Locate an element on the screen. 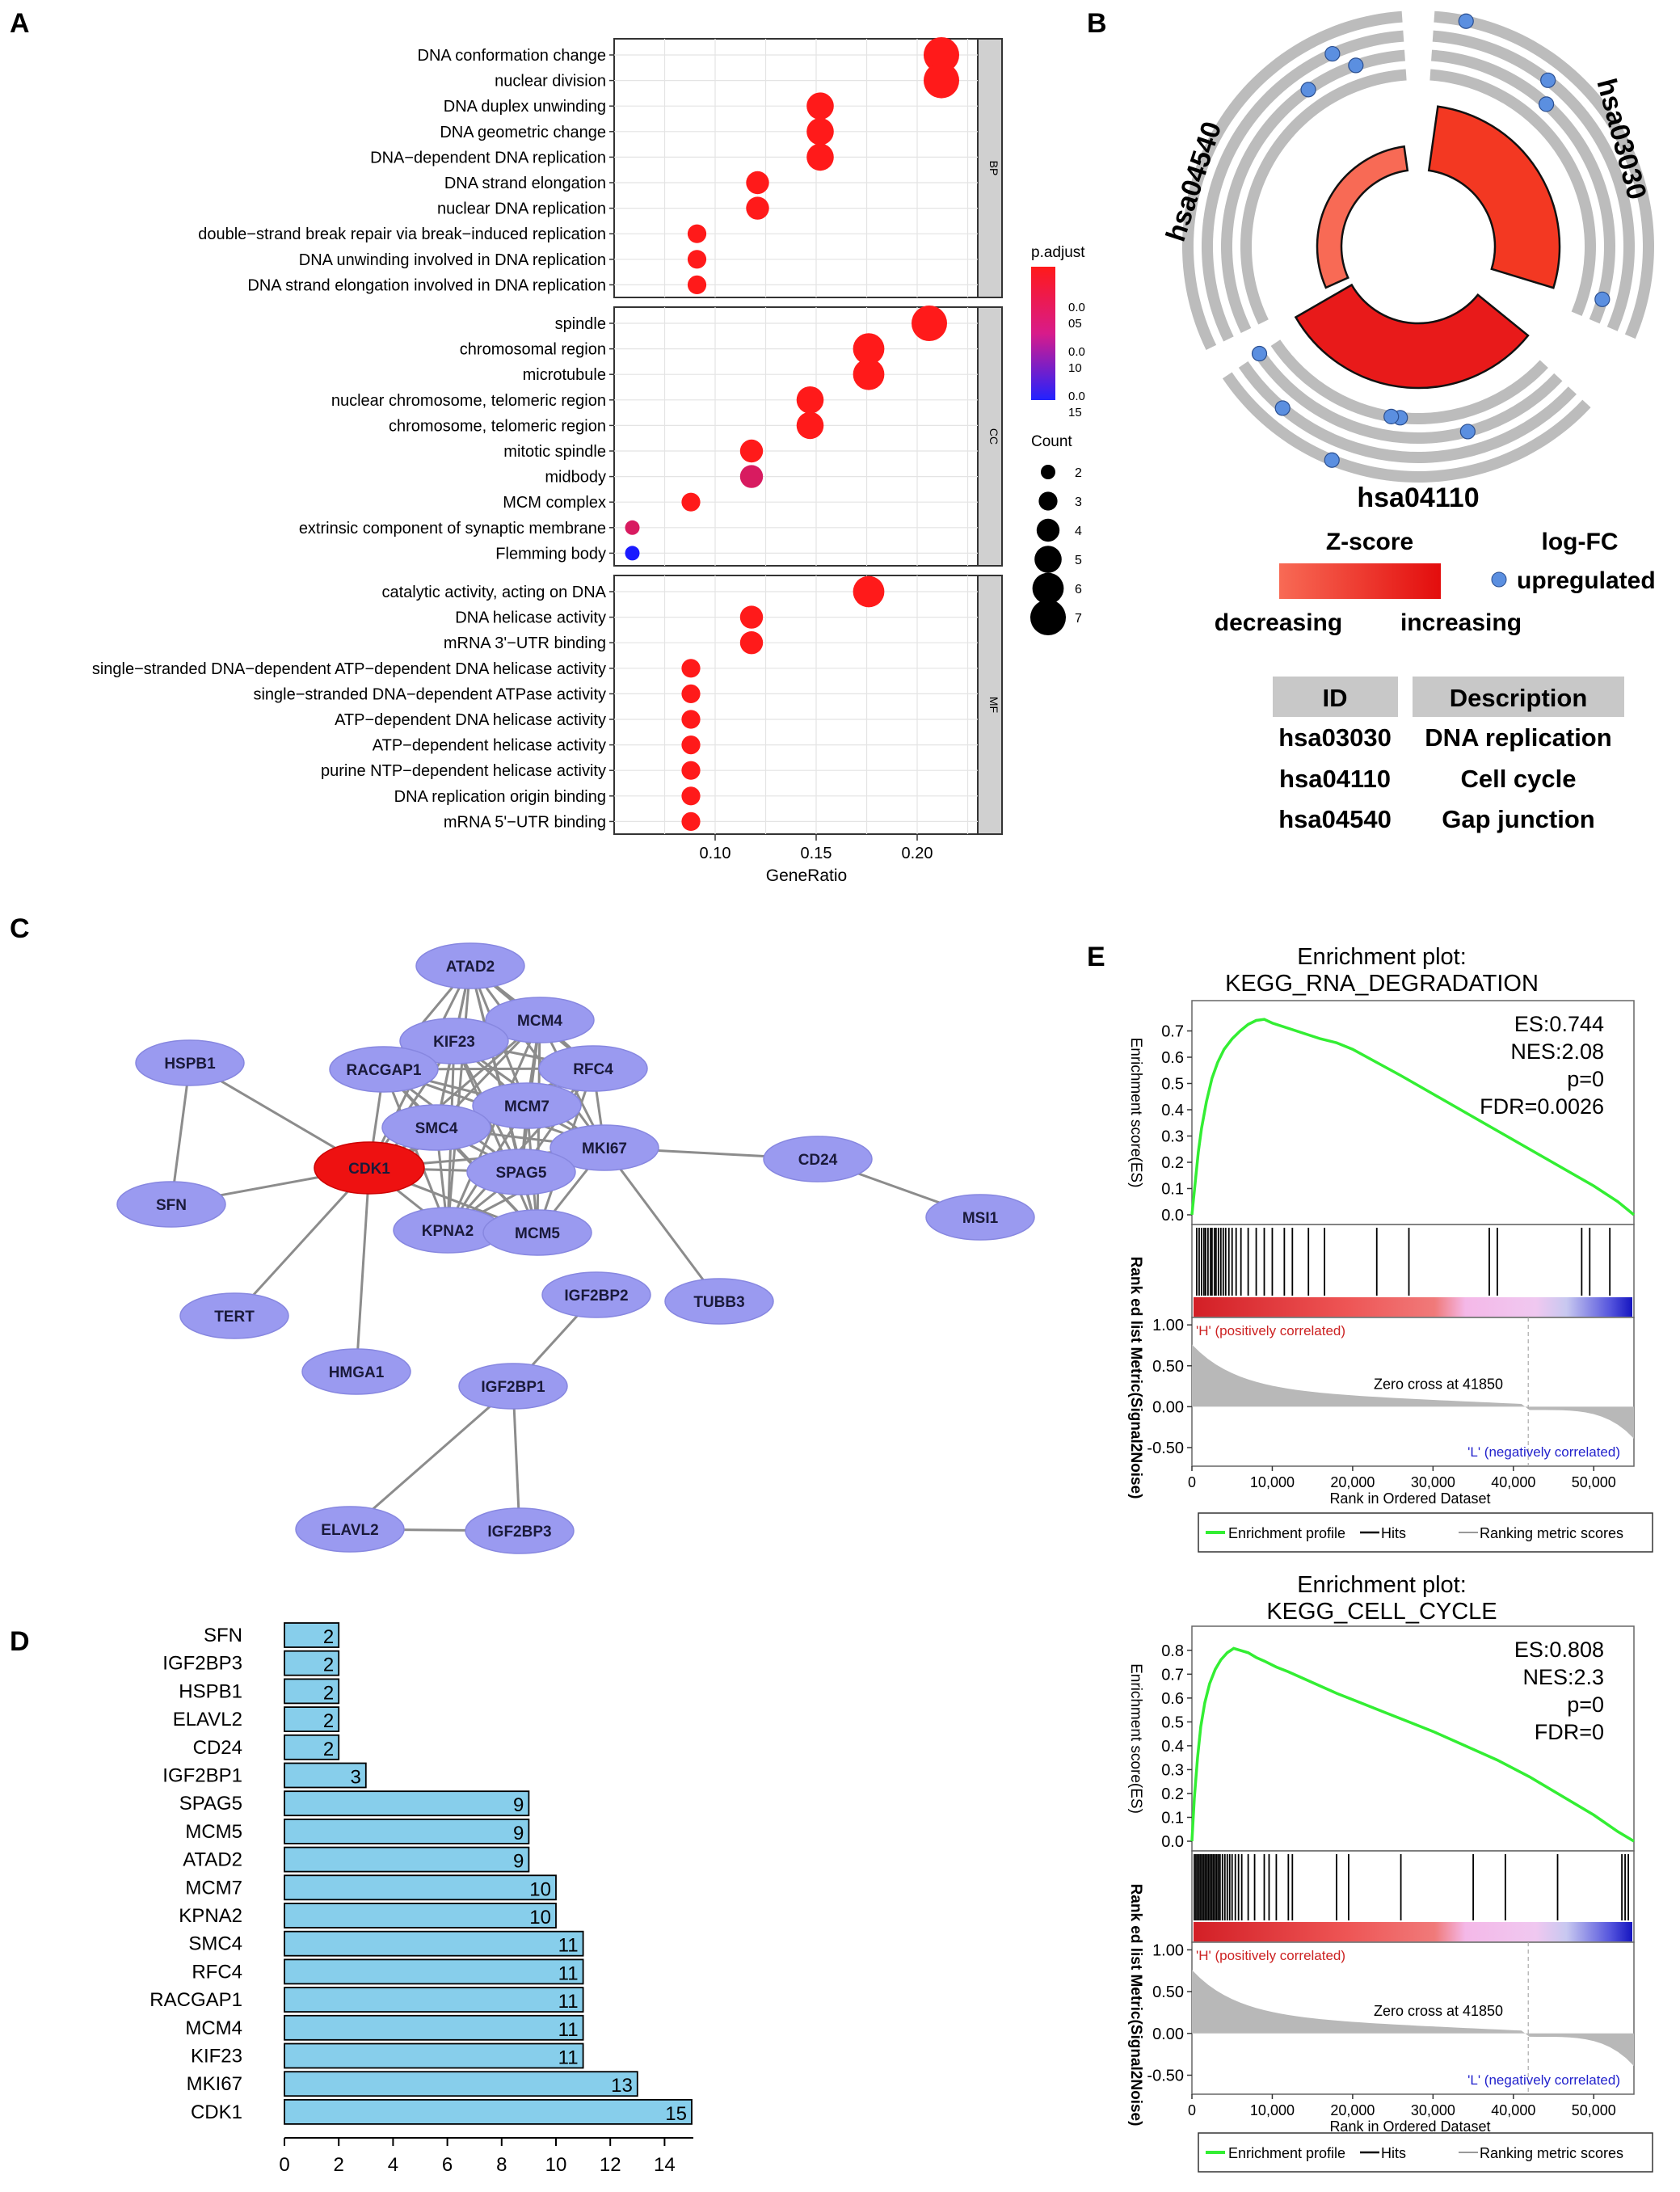 The image size is (1680, 2192). network-node-tubb3: TUBB3 is located at coordinates (719, 1302).